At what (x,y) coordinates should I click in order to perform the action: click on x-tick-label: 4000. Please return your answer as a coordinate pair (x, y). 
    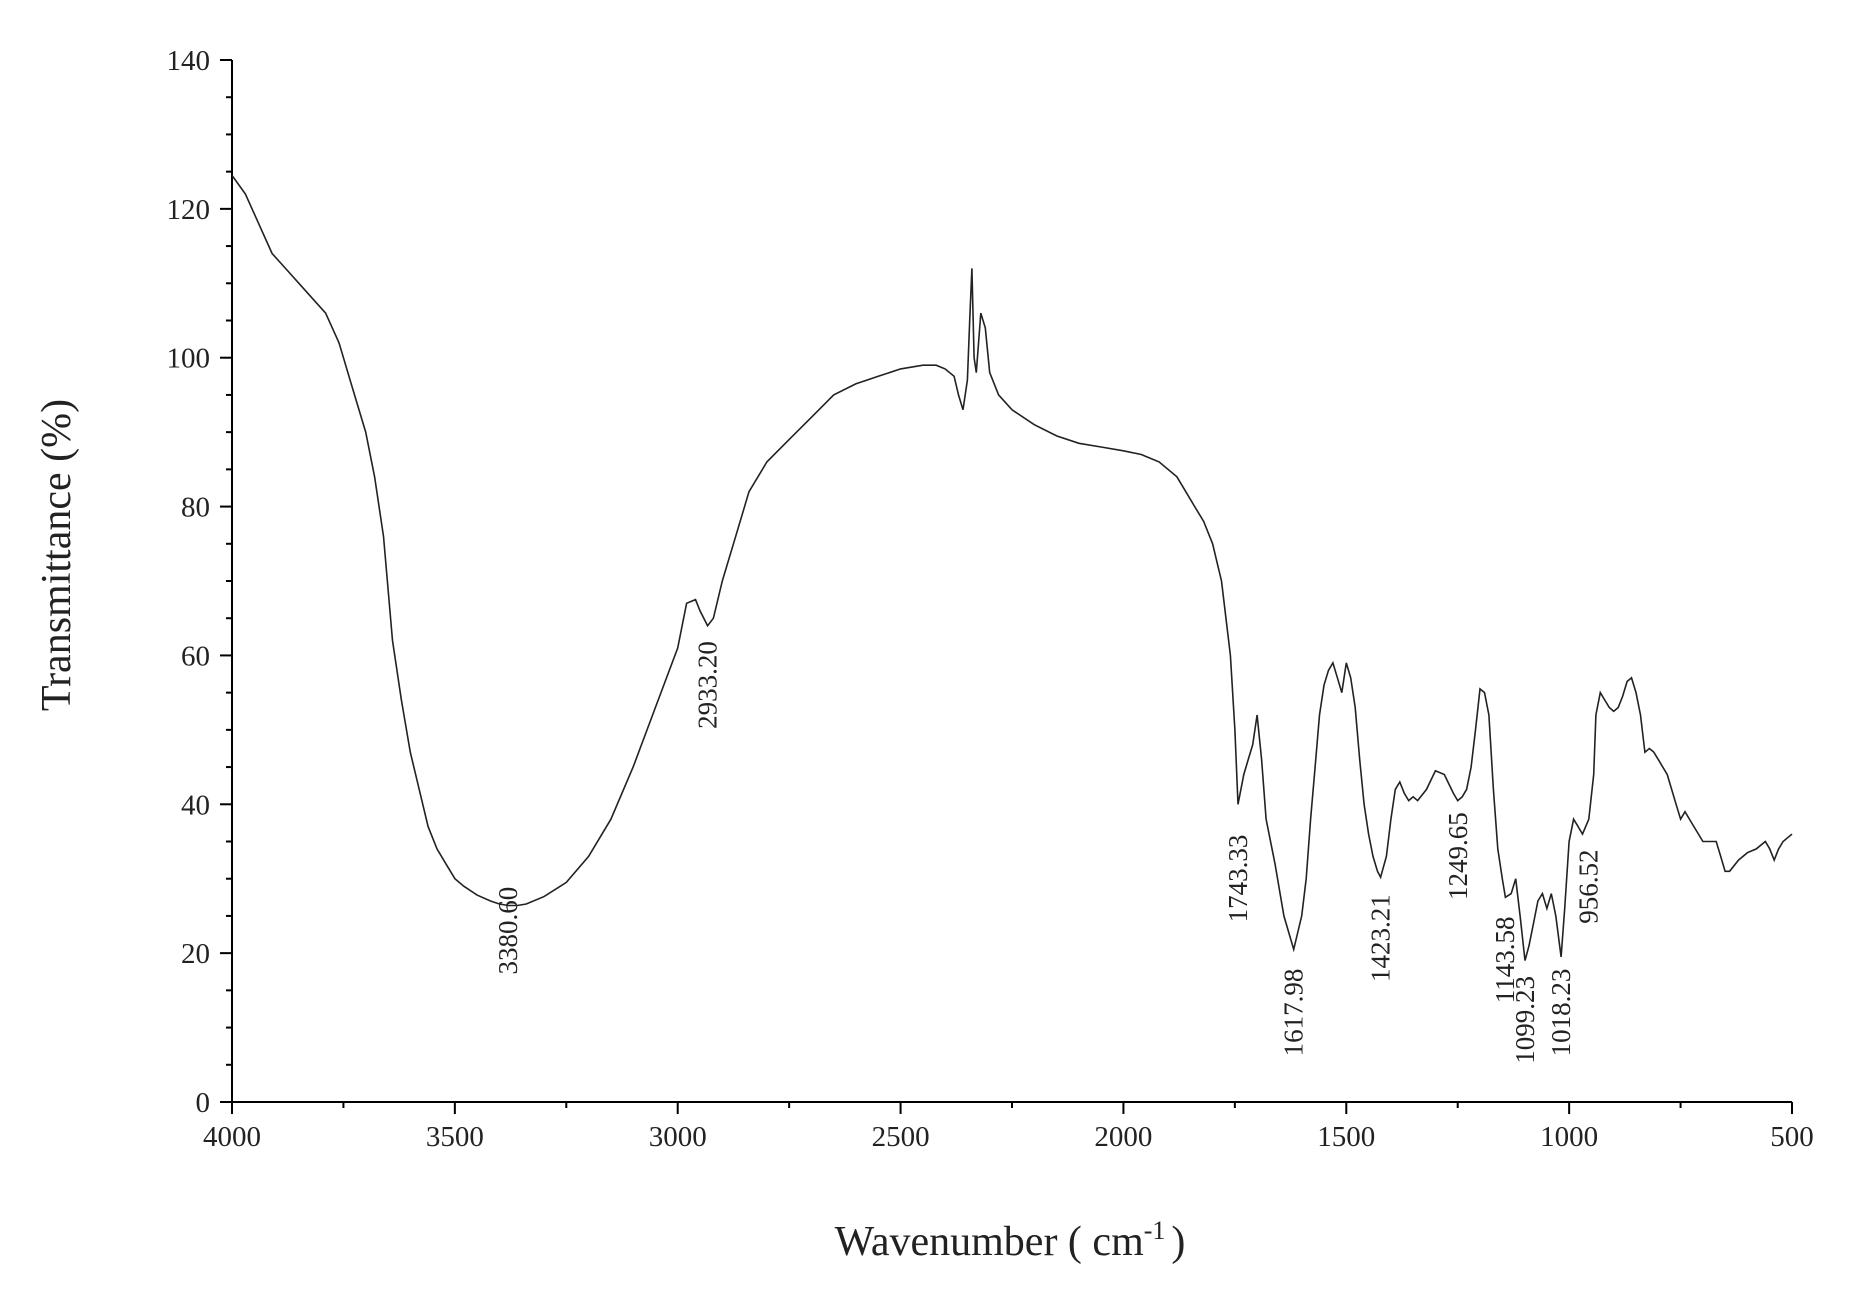
    Looking at the image, I should click on (232, 1137).